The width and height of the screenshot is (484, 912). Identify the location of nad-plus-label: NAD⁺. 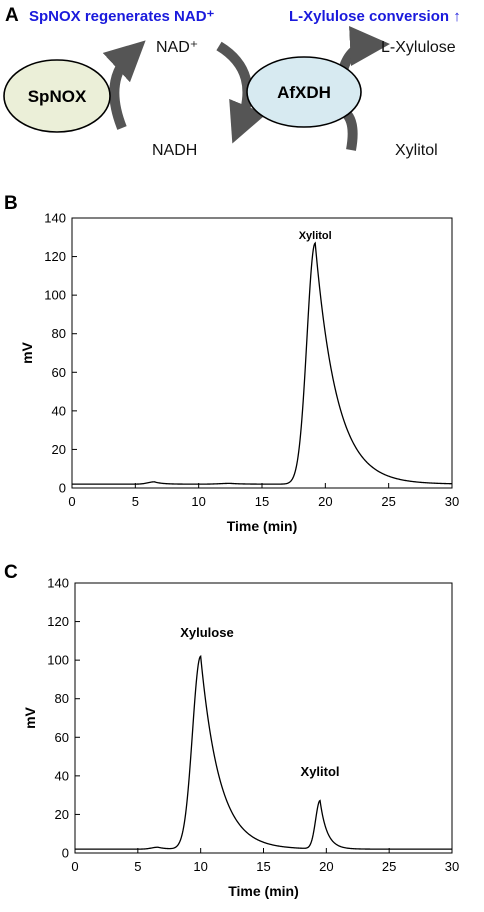
(177, 47).